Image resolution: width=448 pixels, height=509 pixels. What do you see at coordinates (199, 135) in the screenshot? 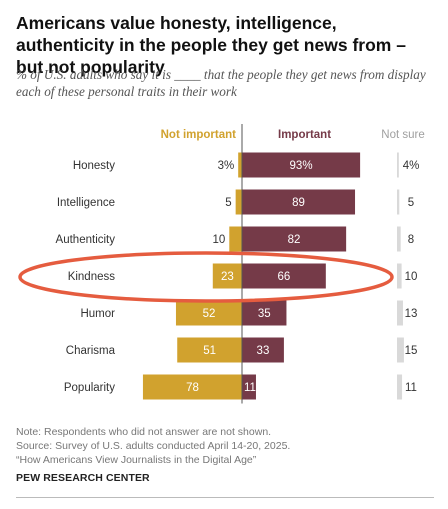
I see `legend-not-important: Not important` at bounding box center [199, 135].